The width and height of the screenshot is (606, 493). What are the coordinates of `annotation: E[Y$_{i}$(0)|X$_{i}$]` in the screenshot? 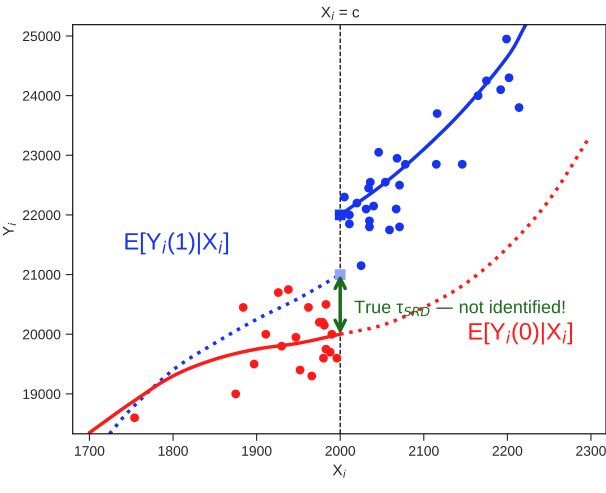 It's located at (520, 333).